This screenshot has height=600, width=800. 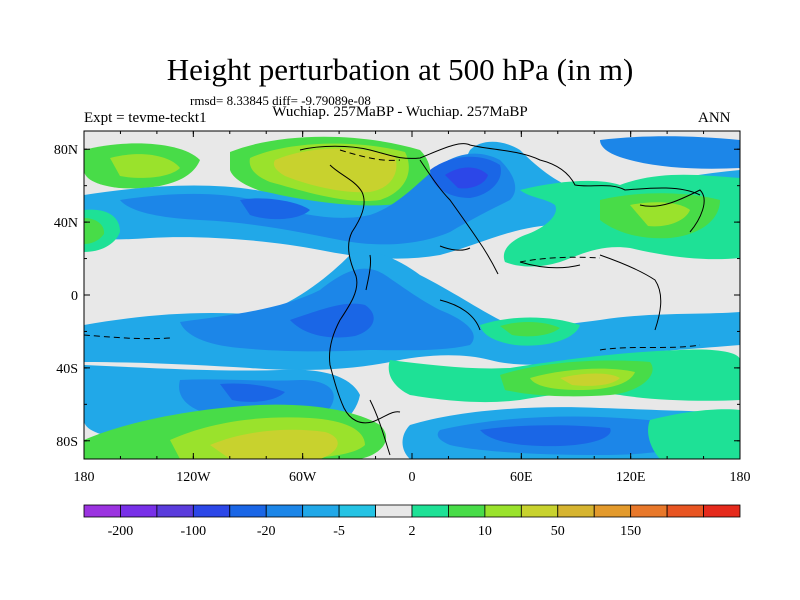 I want to click on colorbar-label: 10, so click(x=485, y=531).